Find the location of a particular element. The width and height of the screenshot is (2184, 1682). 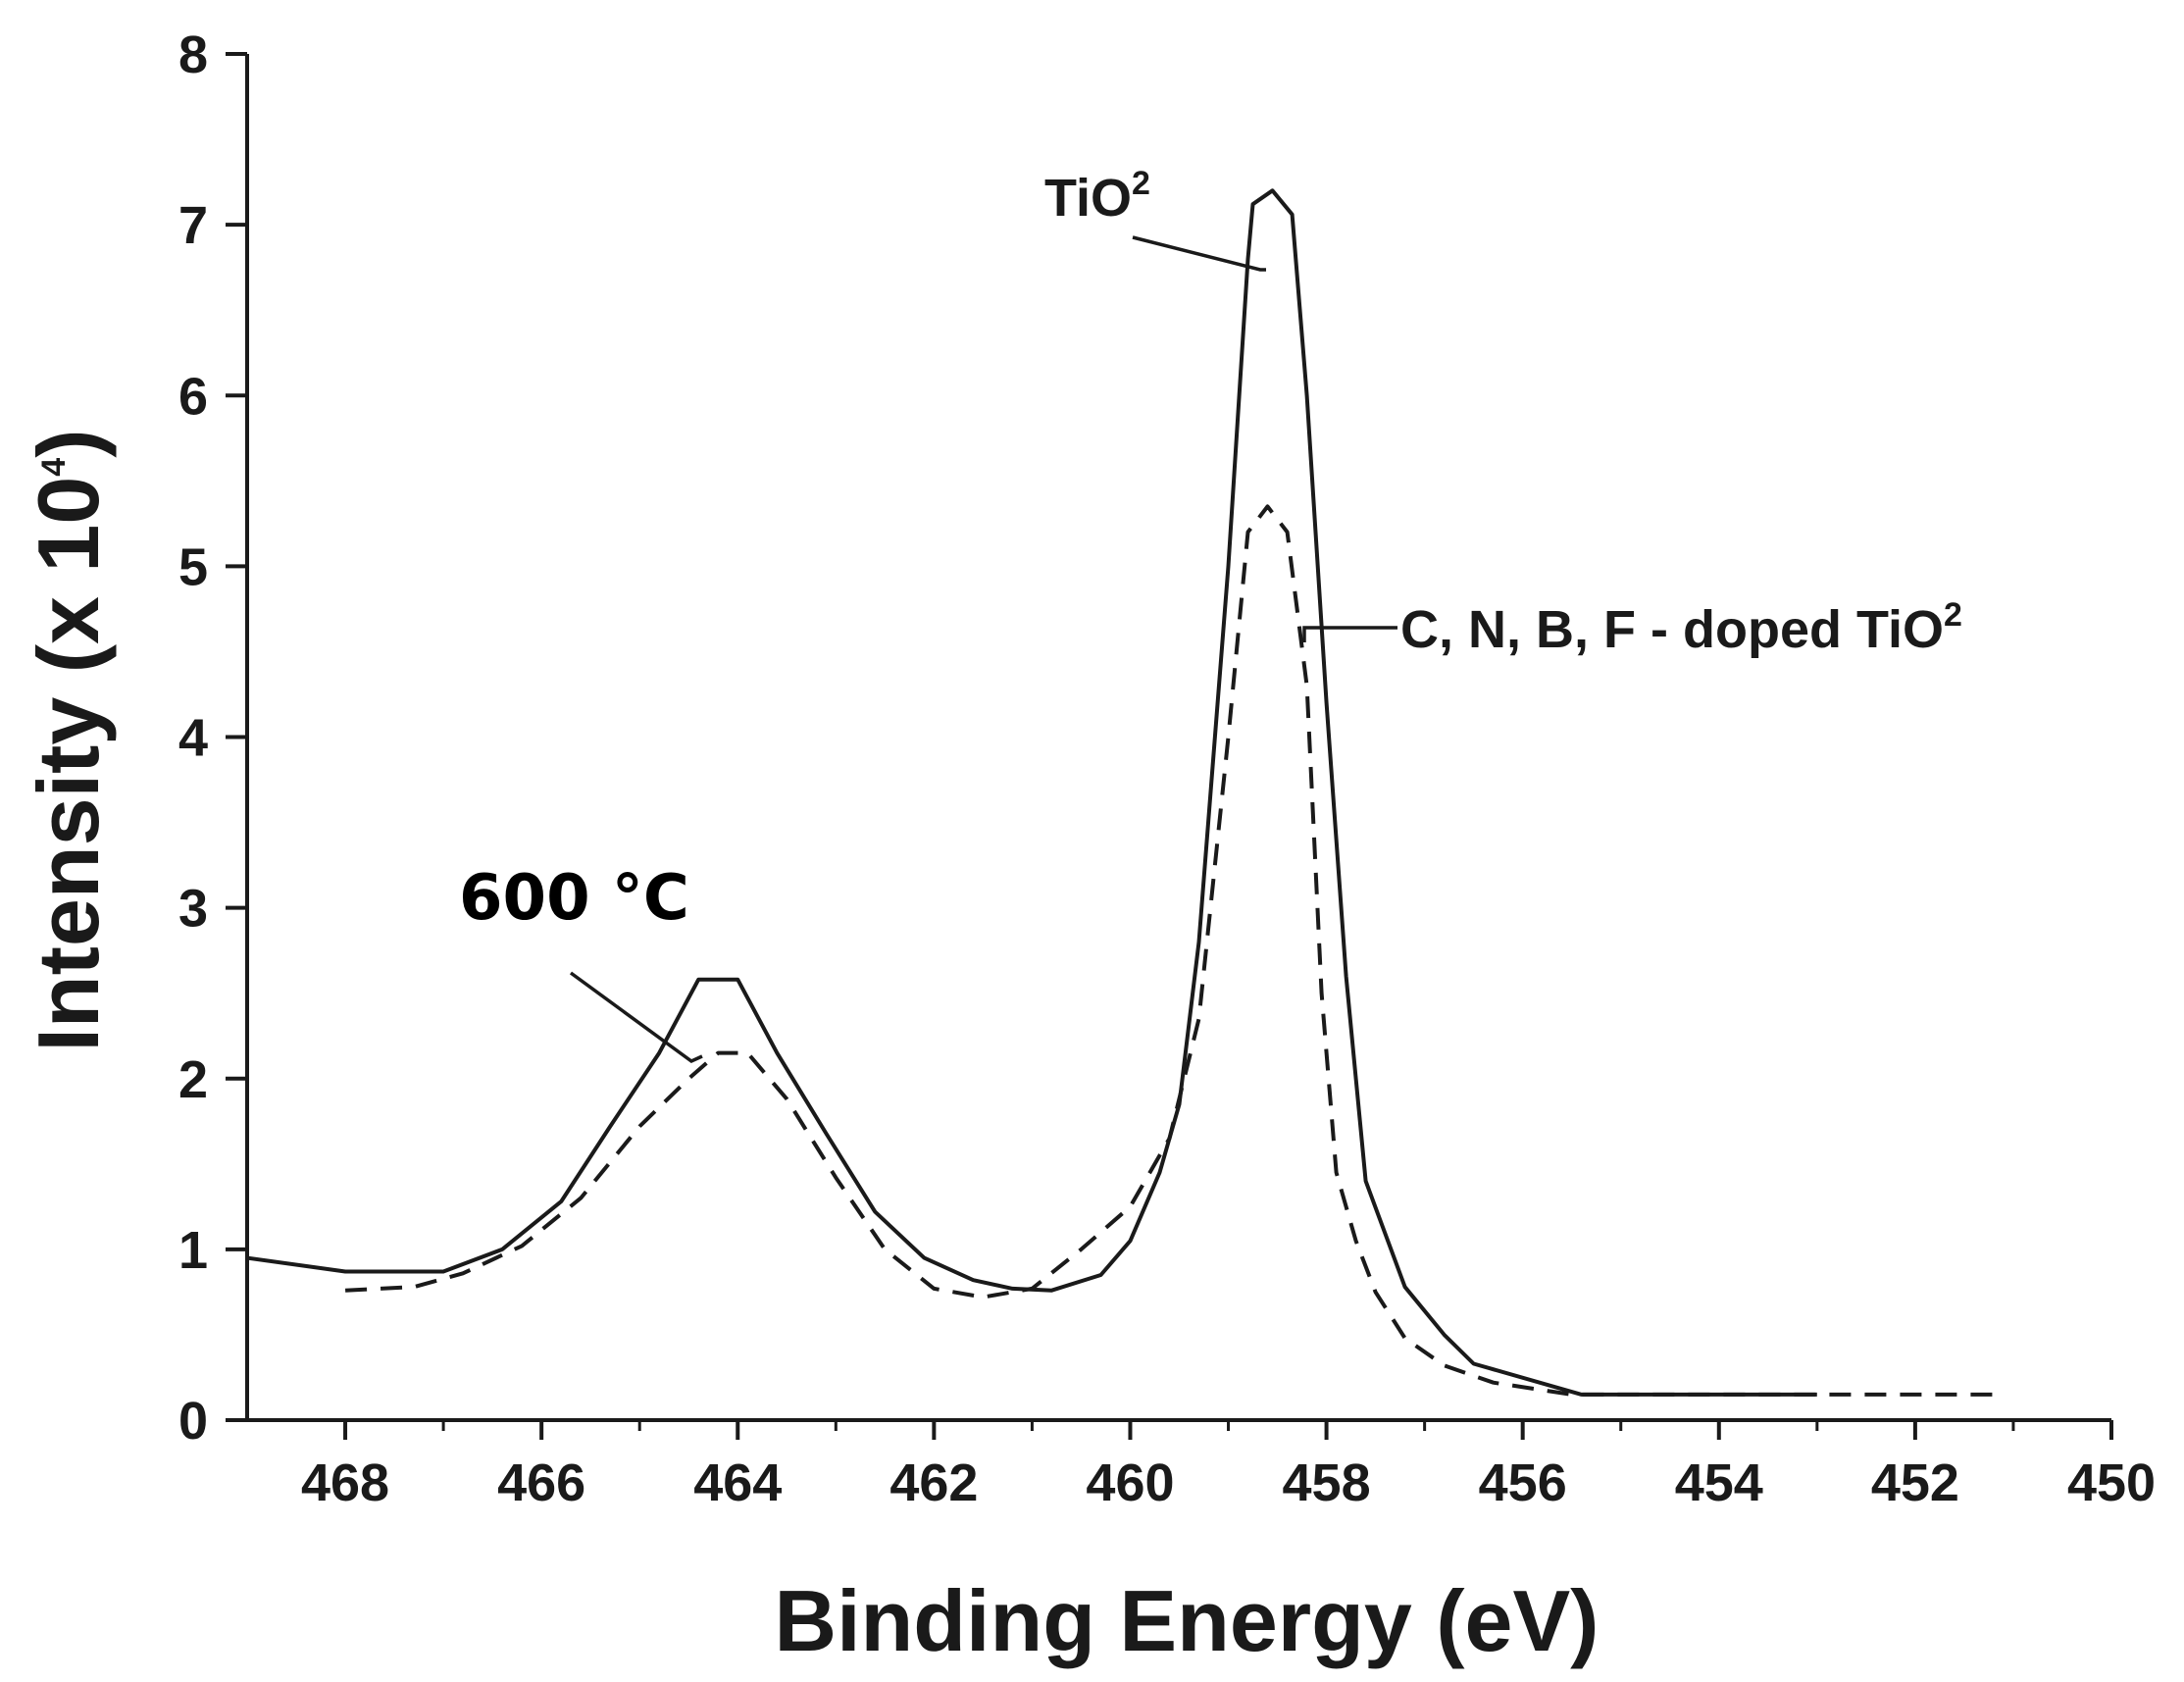

x-tick-label: 468 is located at coordinates (345, 1482).